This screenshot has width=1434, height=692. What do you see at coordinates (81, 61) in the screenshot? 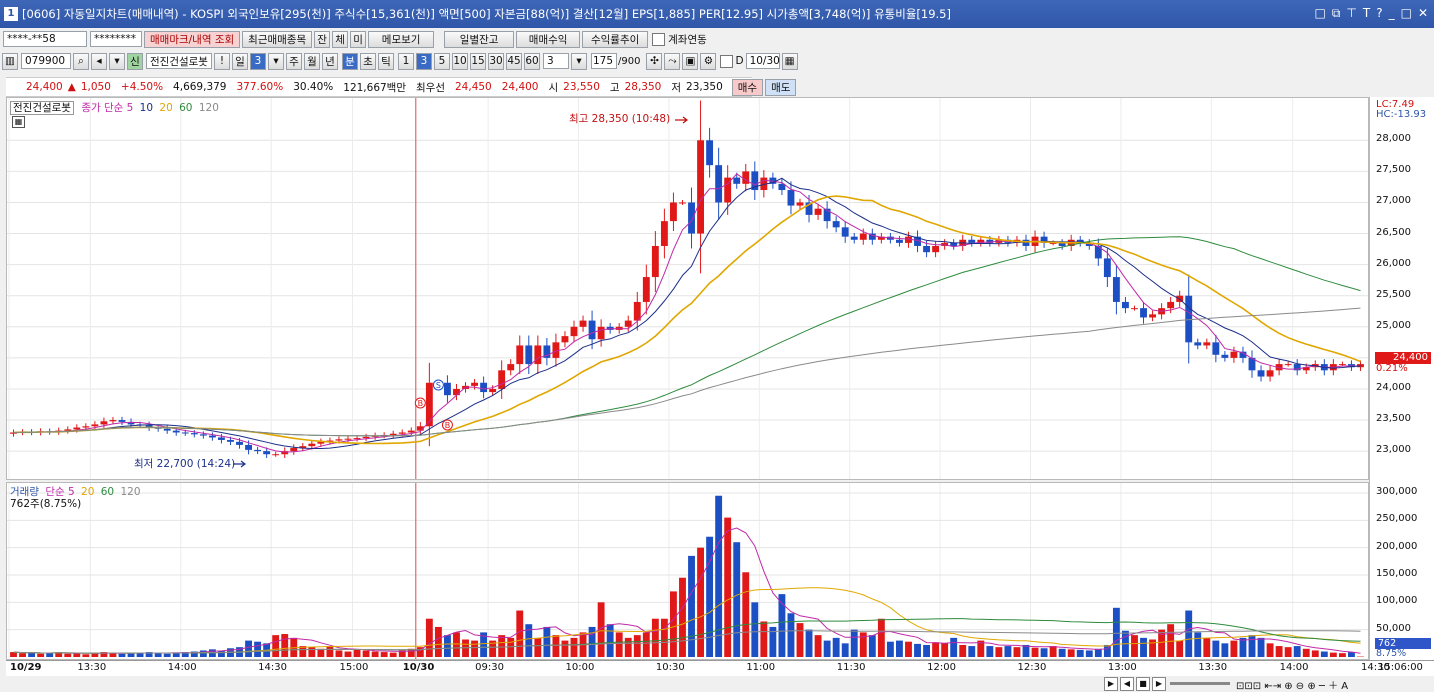
I see `search-icon: ⌕` at bounding box center [81, 61].